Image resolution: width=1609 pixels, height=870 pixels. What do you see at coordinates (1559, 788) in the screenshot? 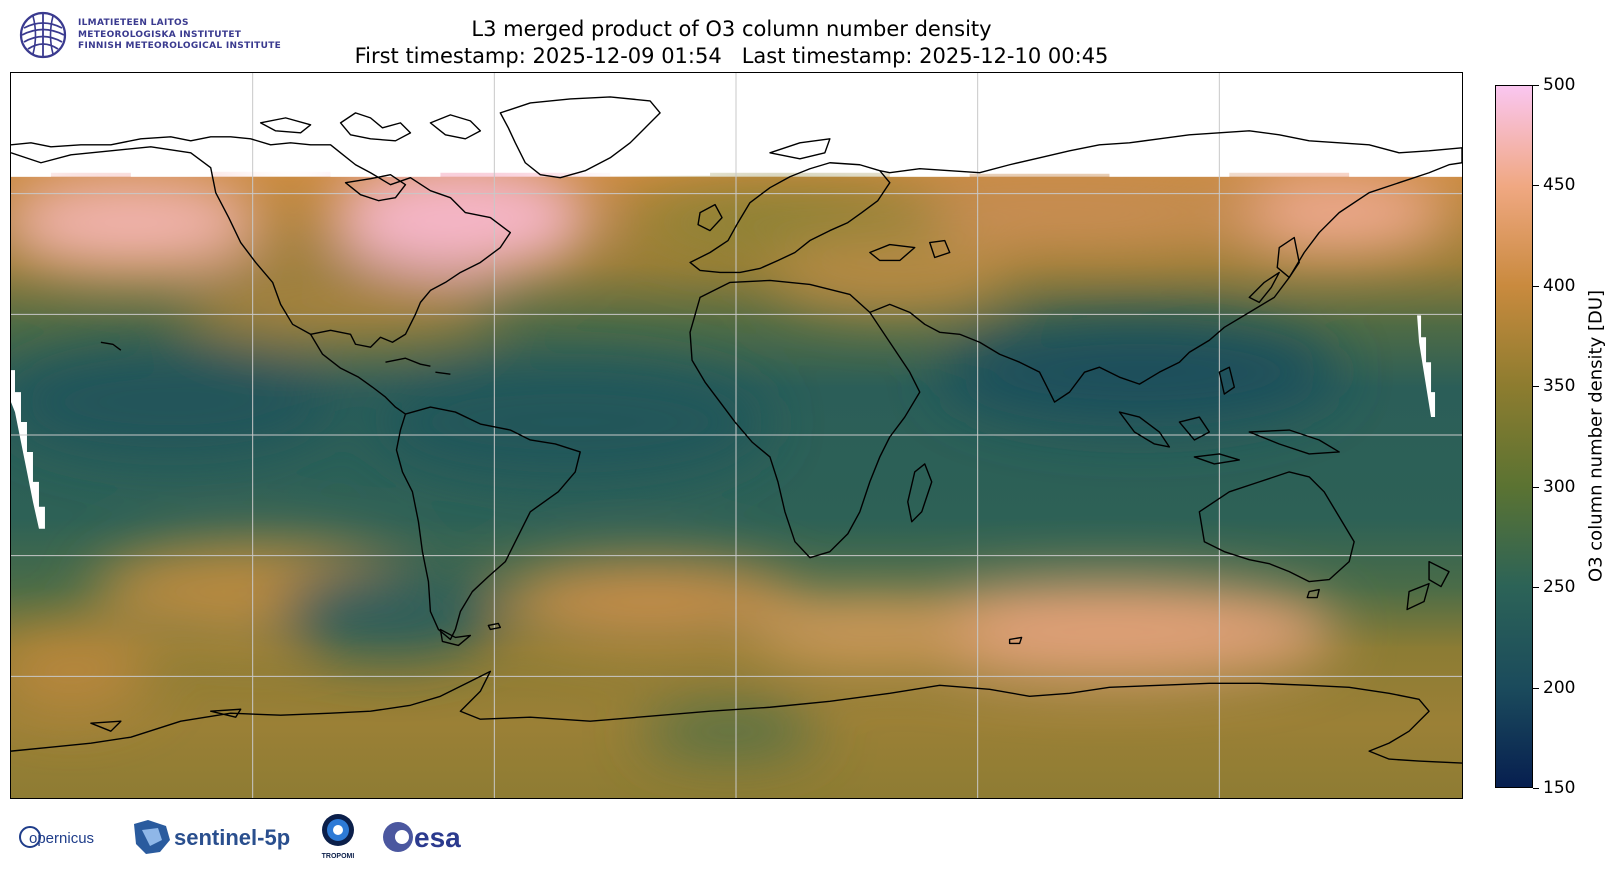
I see `colorbar-tick-label: 150` at bounding box center [1559, 788].